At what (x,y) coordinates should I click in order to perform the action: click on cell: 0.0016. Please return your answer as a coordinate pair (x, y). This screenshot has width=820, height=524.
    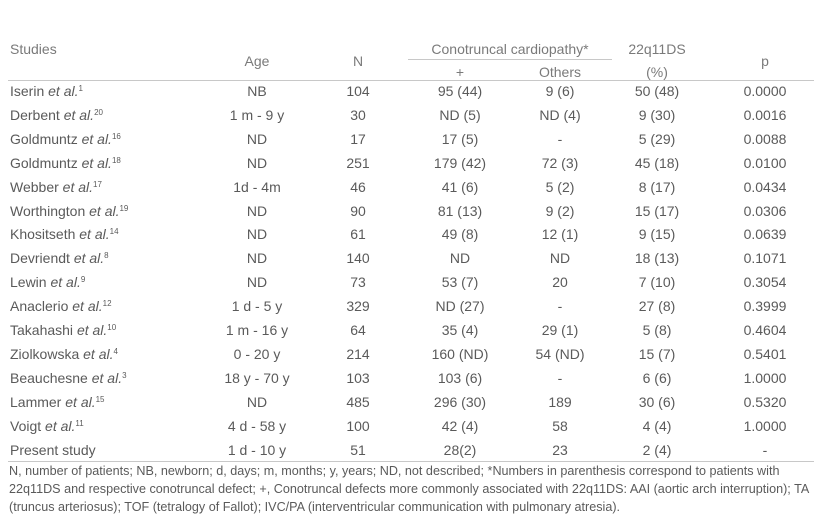
    Looking at the image, I should click on (765, 114).